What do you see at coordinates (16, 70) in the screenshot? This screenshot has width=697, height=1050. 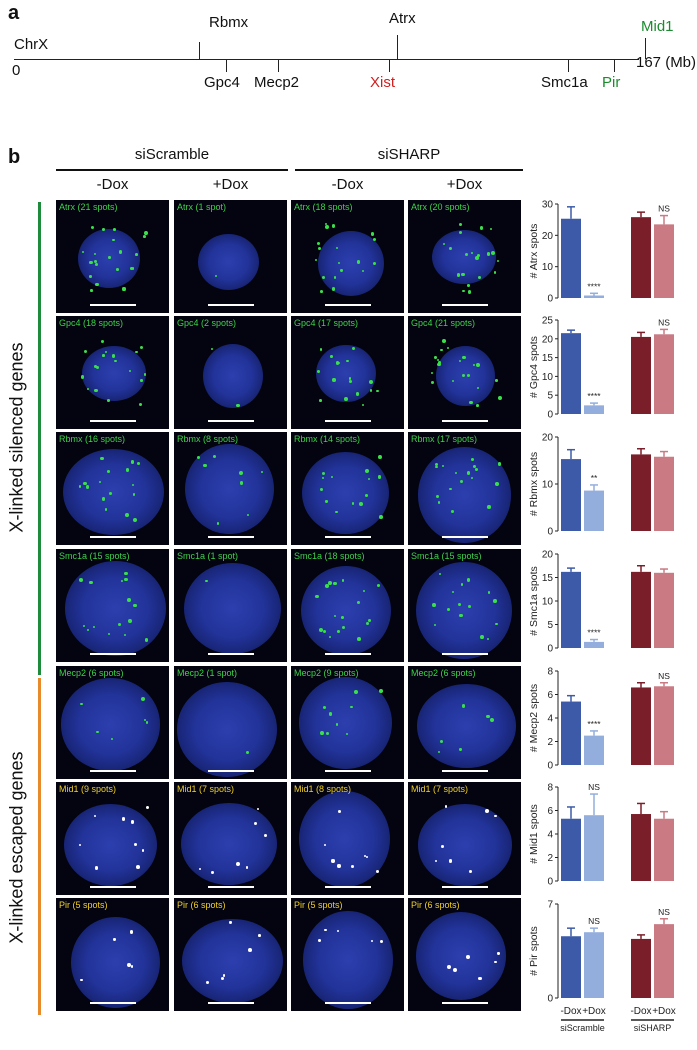 I see `chromosome-start-label: 0` at bounding box center [16, 70].